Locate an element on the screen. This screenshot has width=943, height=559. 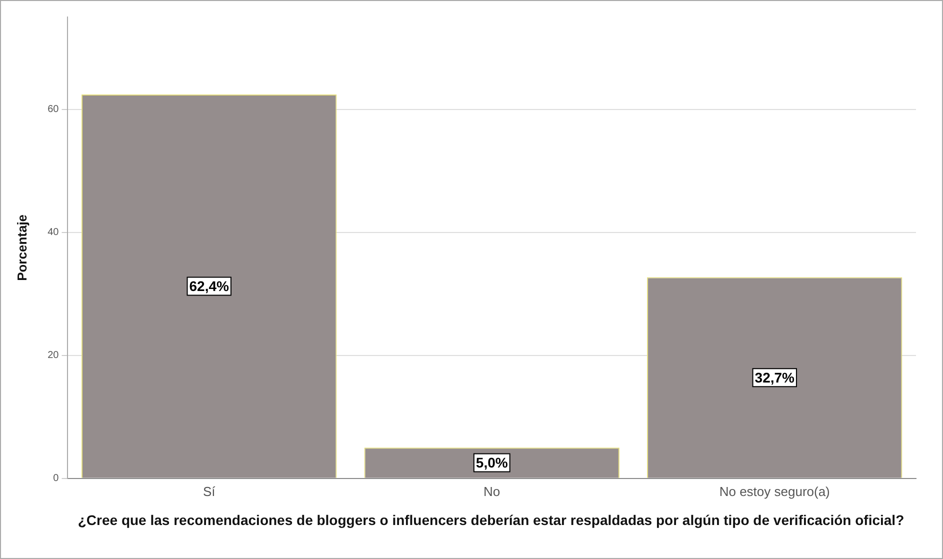
data-label: 62,4% is located at coordinates (209, 286).